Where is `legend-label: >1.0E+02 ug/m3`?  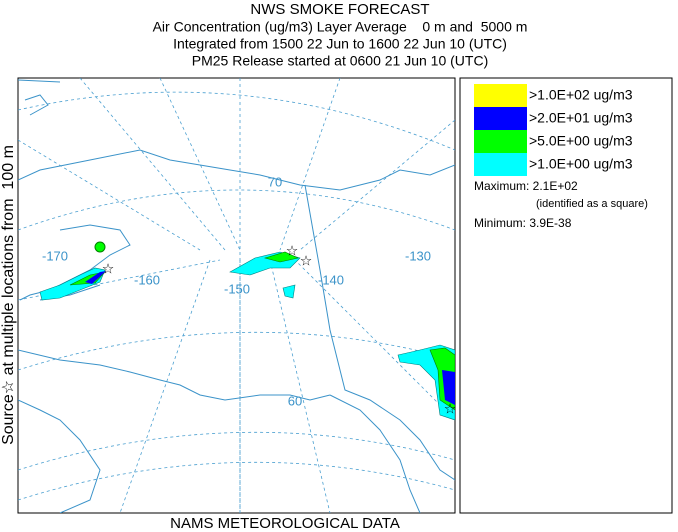 legend-label: >1.0E+02 ug/m3 is located at coordinates (581, 95).